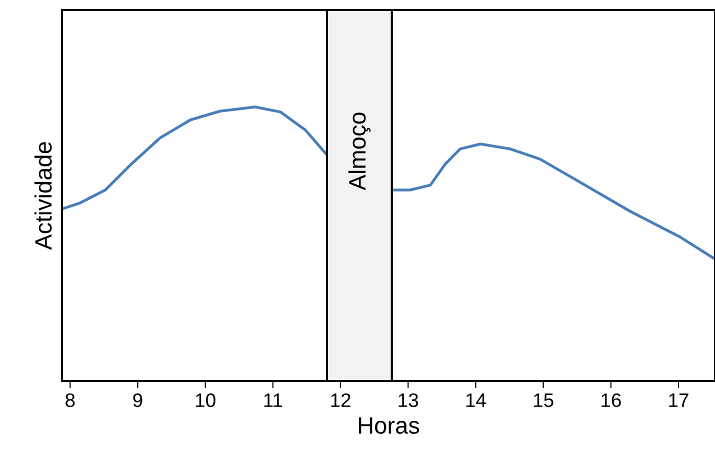  Describe the element at coordinates (137, 400) in the screenshot. I see `x-tick-label: 9` at that location.